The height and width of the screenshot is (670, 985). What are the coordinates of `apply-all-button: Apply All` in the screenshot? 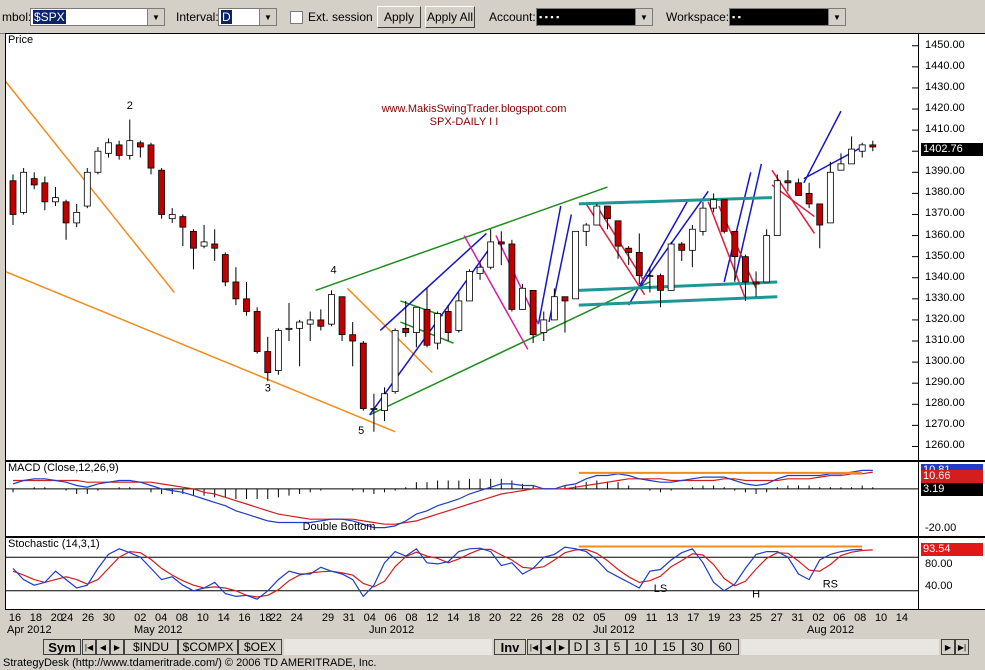 It's located at (450, 17).